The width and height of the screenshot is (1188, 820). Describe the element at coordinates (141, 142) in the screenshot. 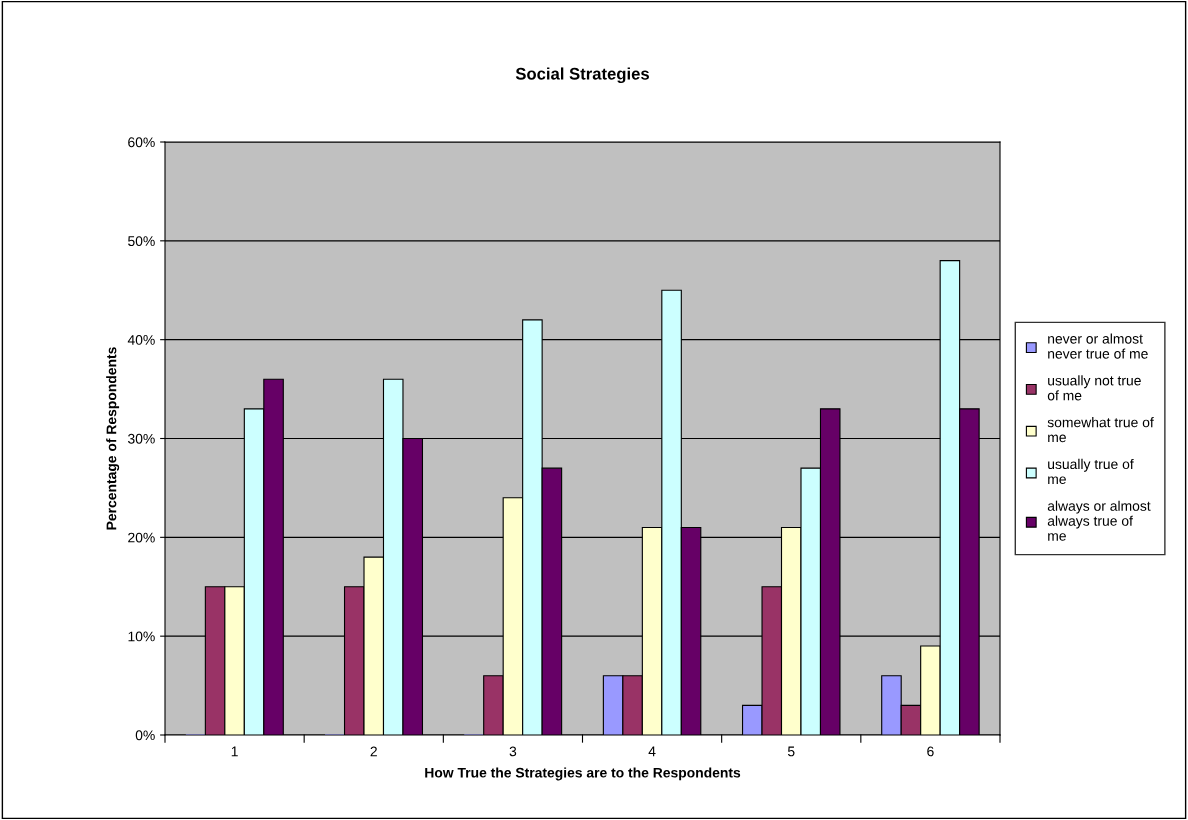

I see `y-tick-label: 60%` at that location.